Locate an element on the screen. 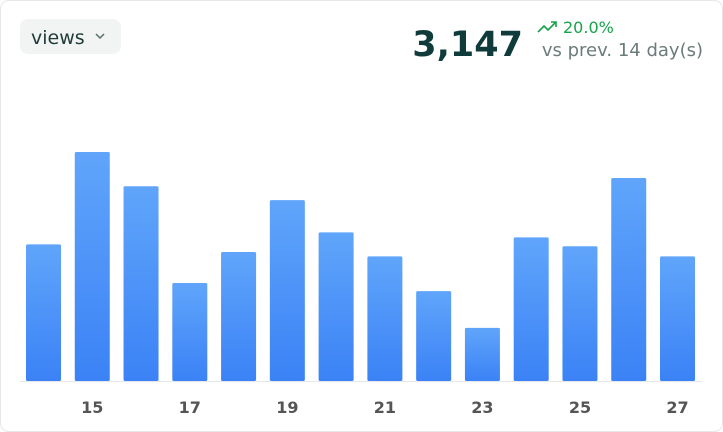 This screenshot has width=723, height=432. comparison-label: vs prev. 14 day(s) is located at coordinates (622, 50).